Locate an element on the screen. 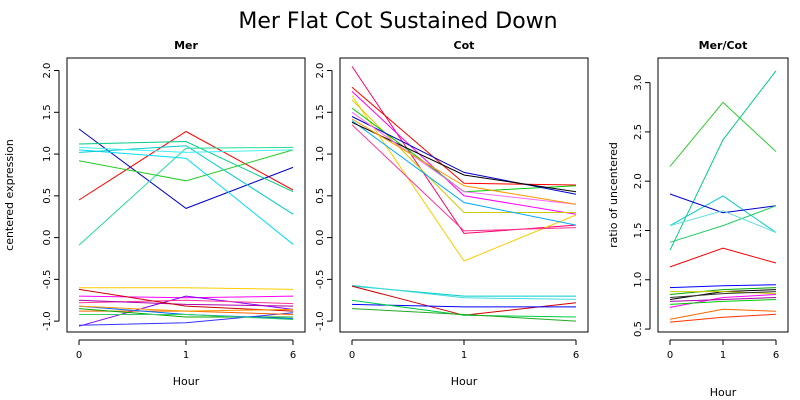  y-tick-label: 3.0 is located at coordinates (638, 83).